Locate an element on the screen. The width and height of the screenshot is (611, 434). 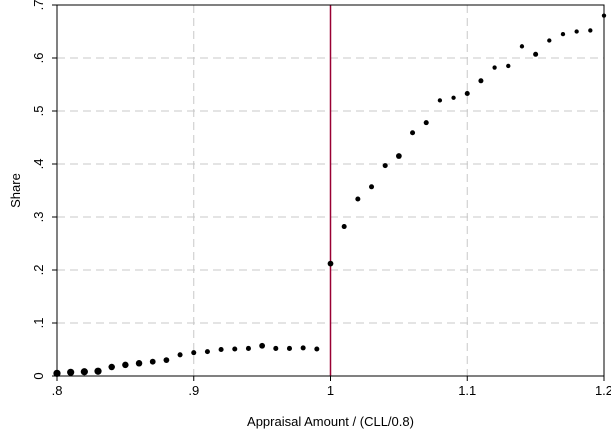
x-axis-title: Appraisal Amount / (CLL/0.8) is located at coordinates (330, 421).